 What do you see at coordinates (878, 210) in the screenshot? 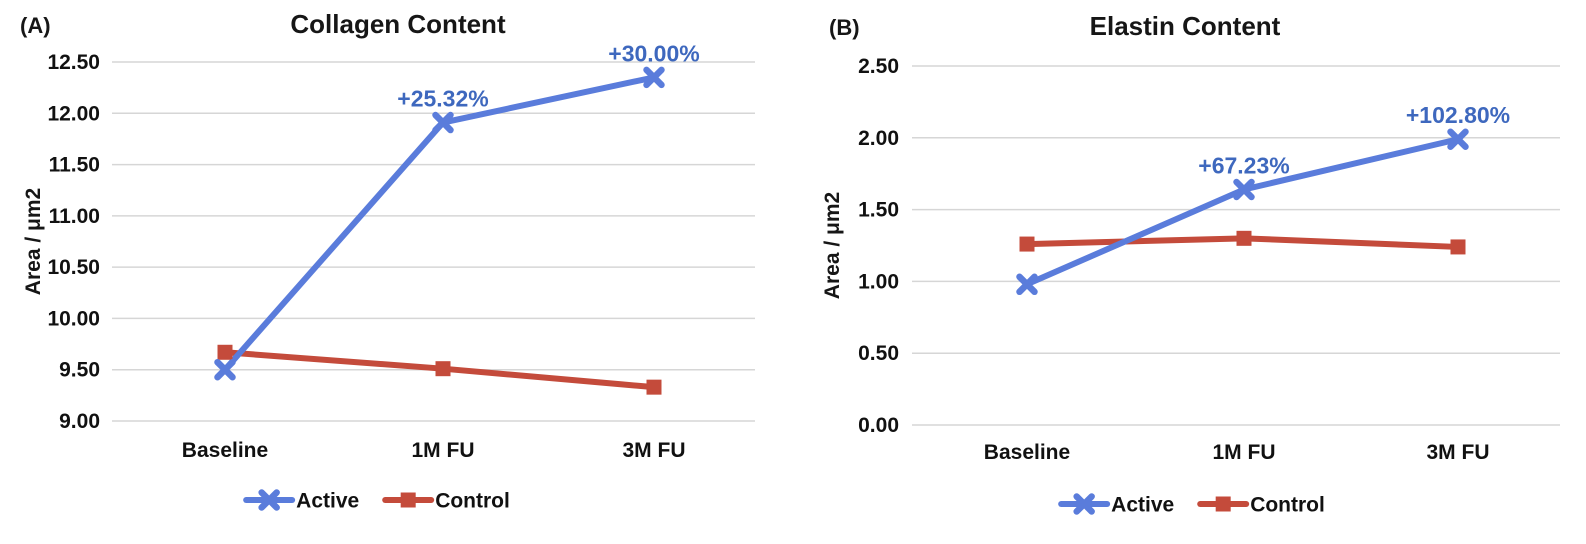
I see `y-tick-label: 1.50` at bounding box center [878, 210].